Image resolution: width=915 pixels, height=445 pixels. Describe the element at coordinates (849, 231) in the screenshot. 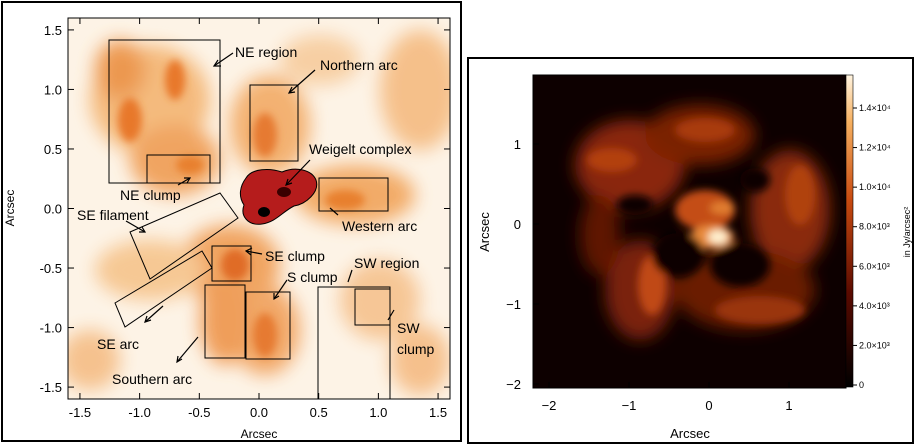

I see `colorbar` at that location.